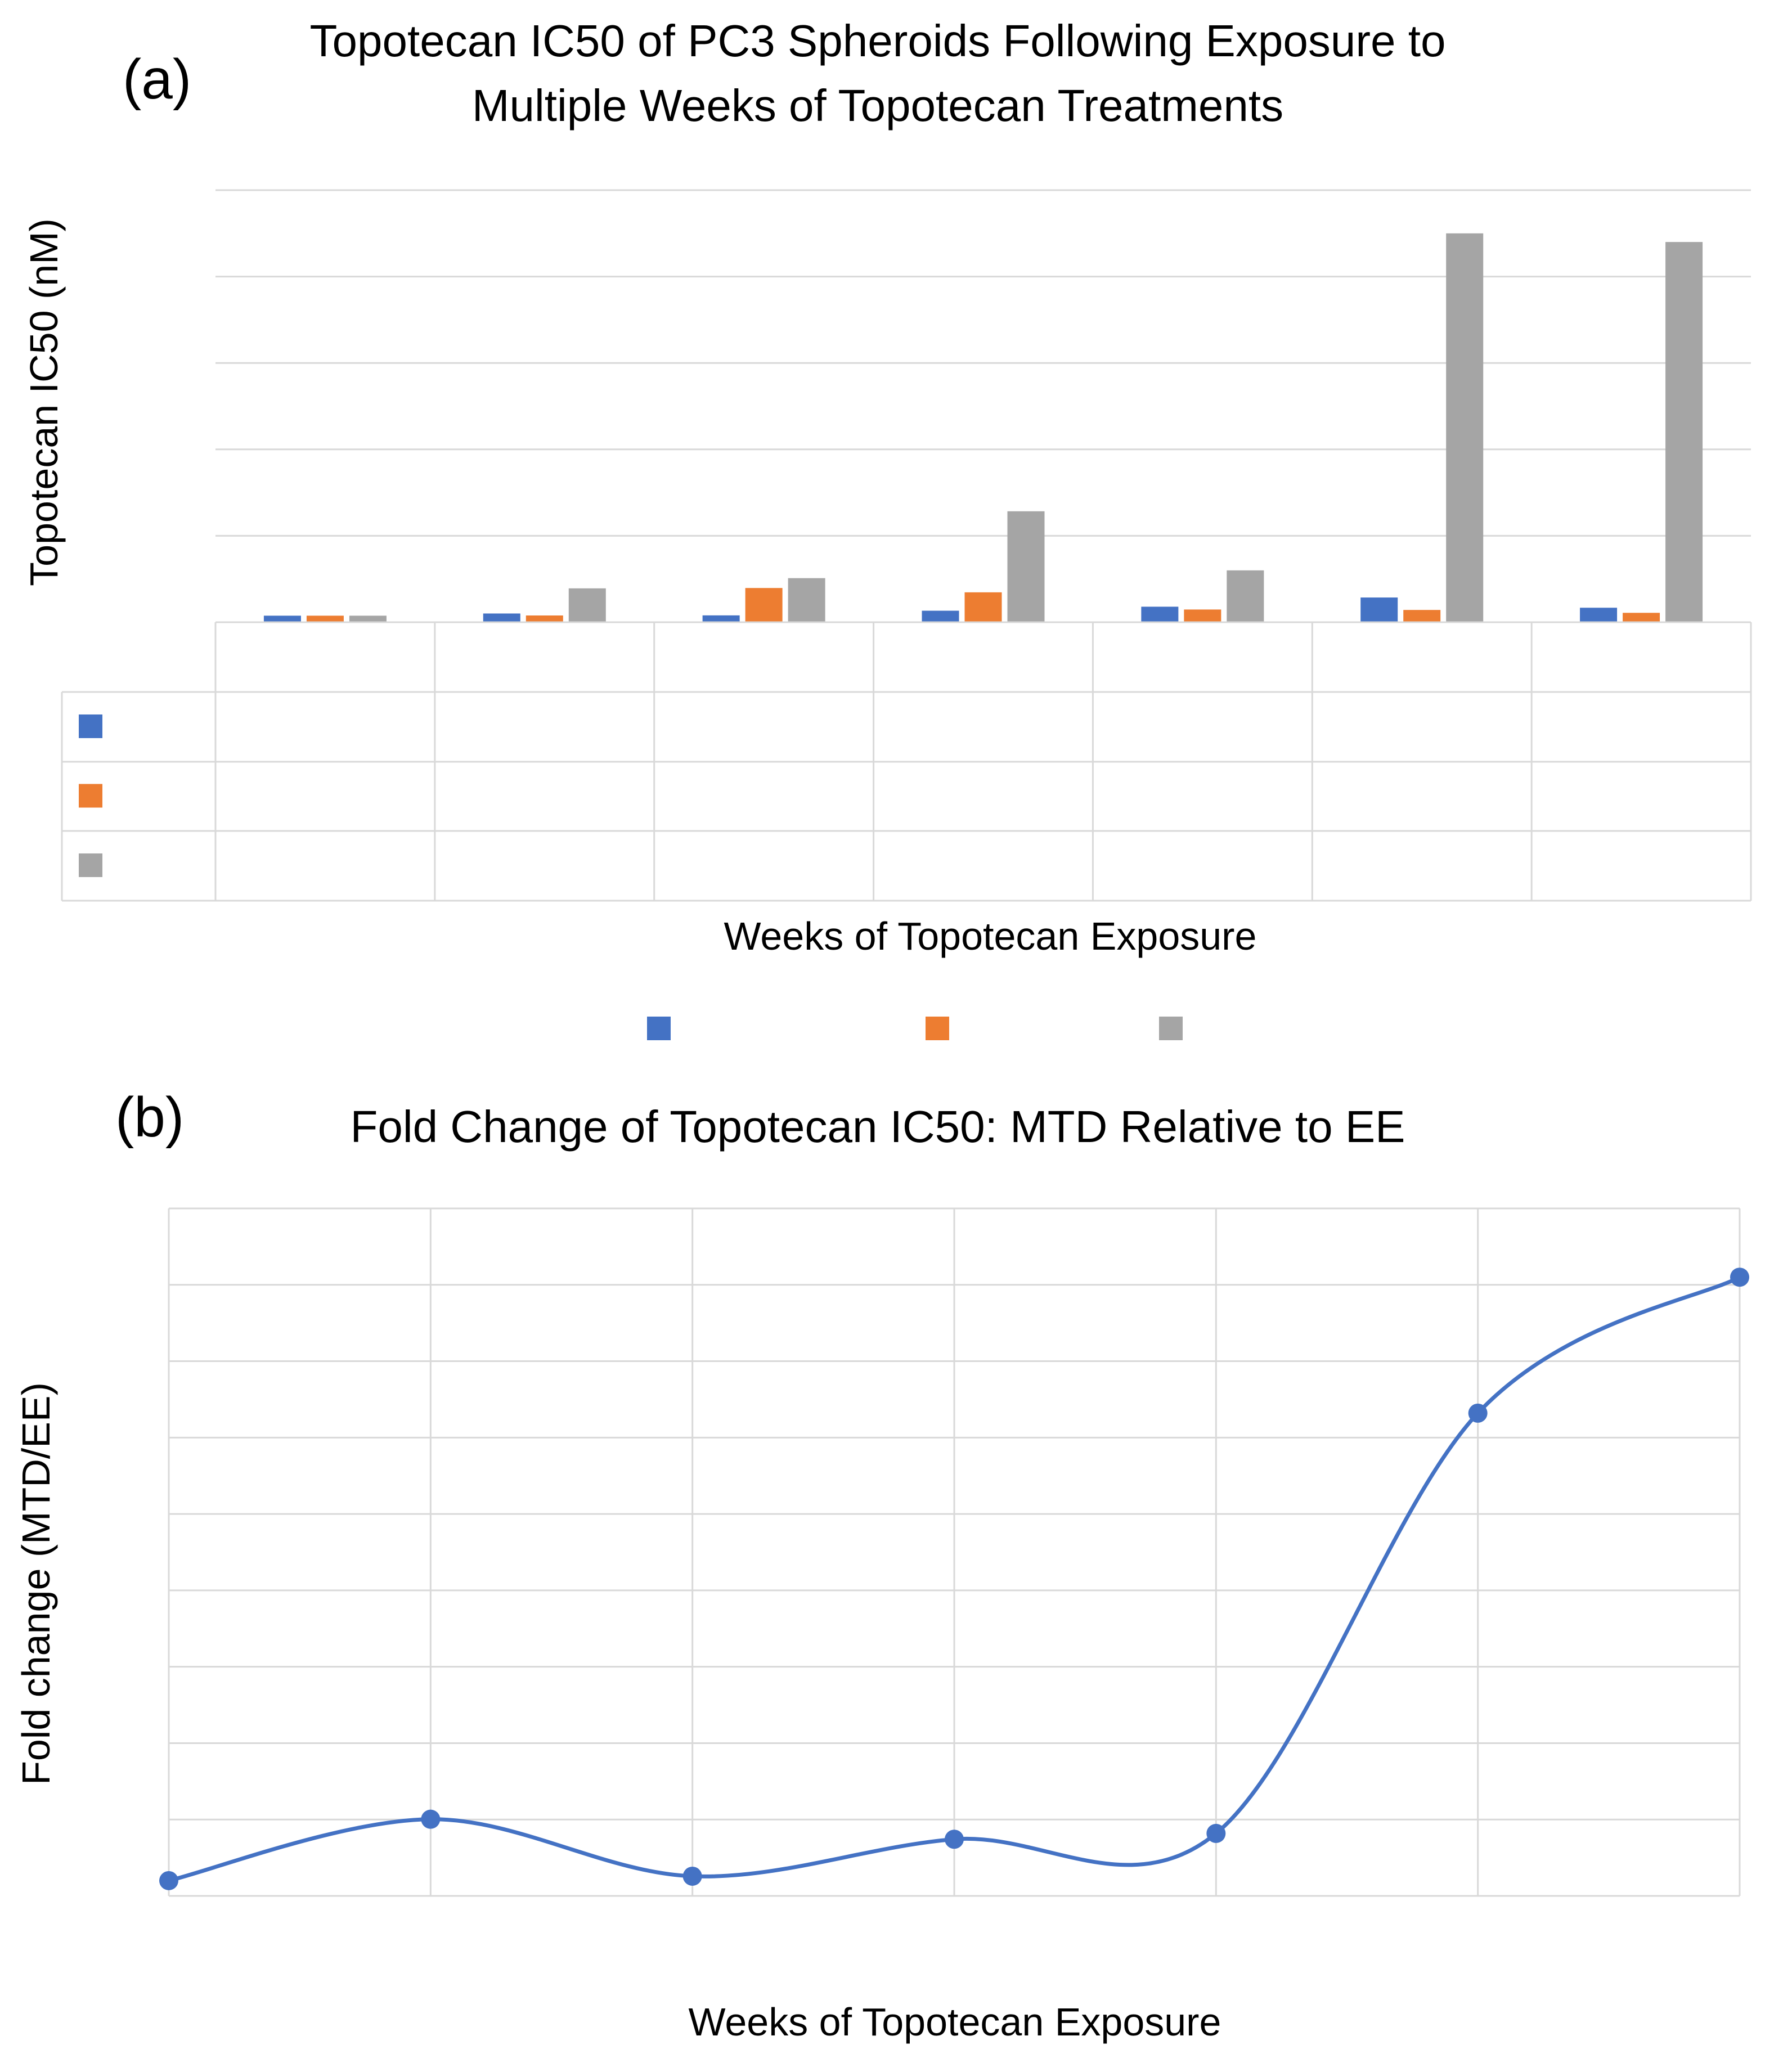  I want to click on table-legend-key-mtd, so click(90, 865).